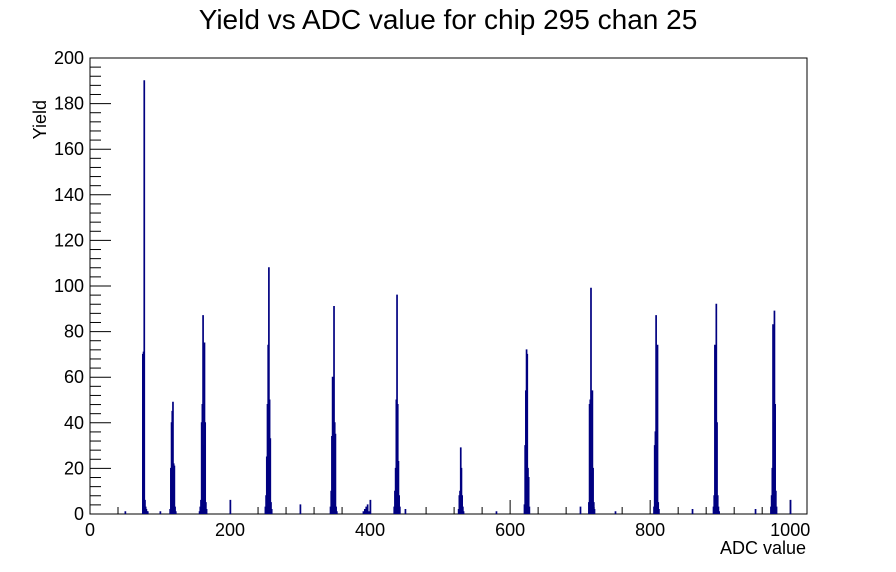  Describe the element at coordinates (69, 58) in the screenshot. I see `y-tick-label: 200` at that location.